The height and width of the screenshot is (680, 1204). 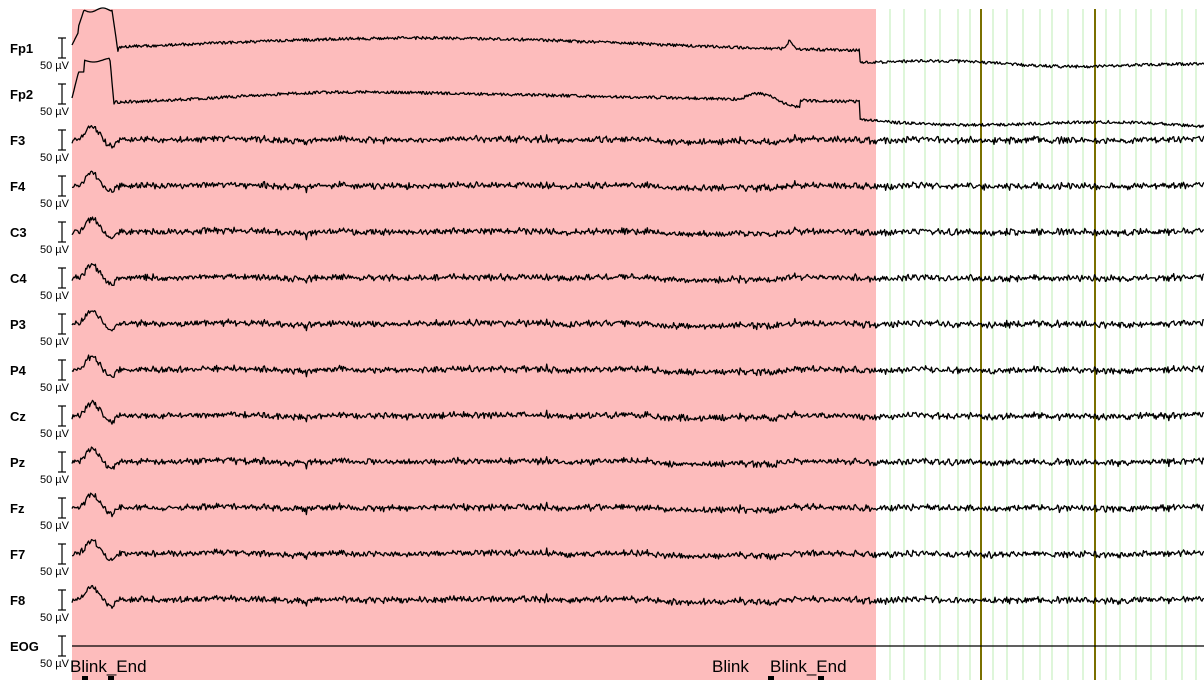 I want to click on channel-label-f4: F4, so click(x=18, y=186).